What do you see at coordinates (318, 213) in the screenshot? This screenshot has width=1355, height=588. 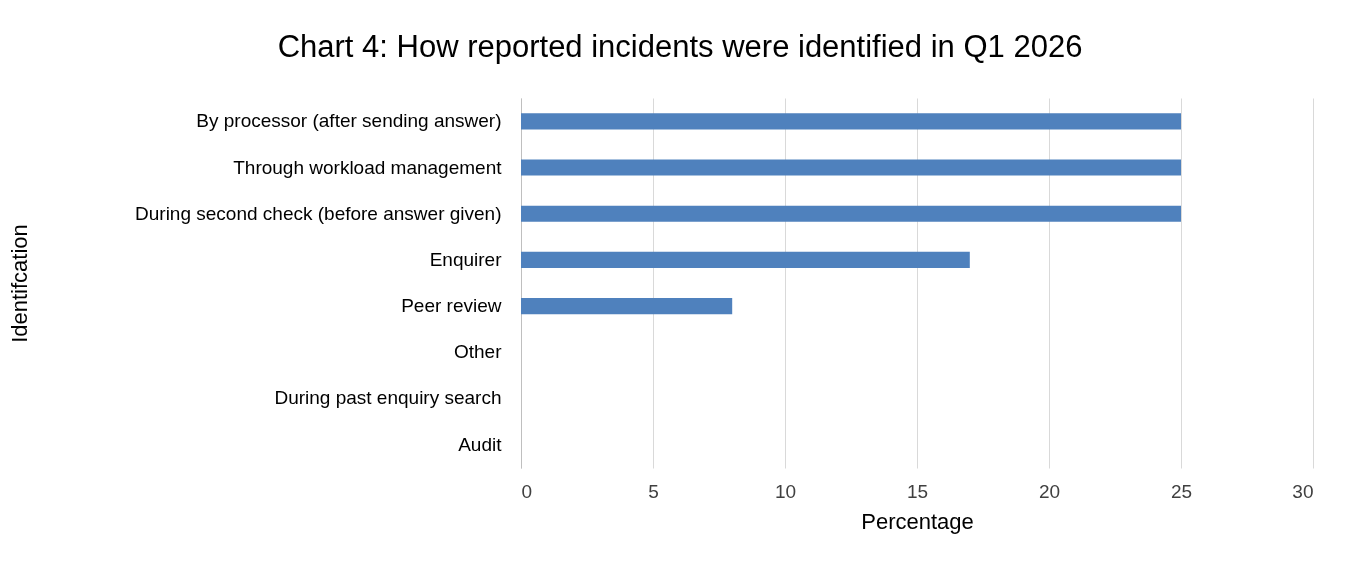 I see `y-tick-label: During second check (before answer given)` at bounding box center [318, 213].